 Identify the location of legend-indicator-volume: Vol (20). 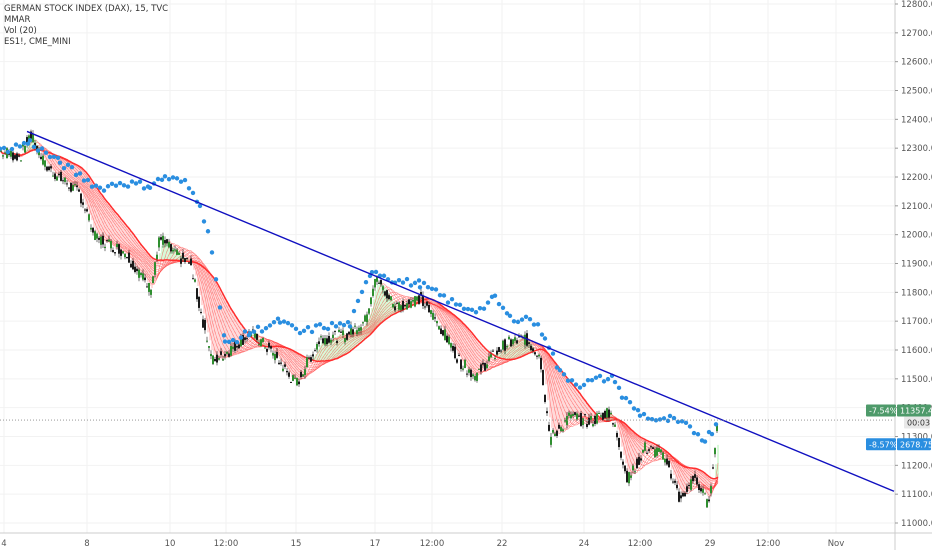
(20, 31).